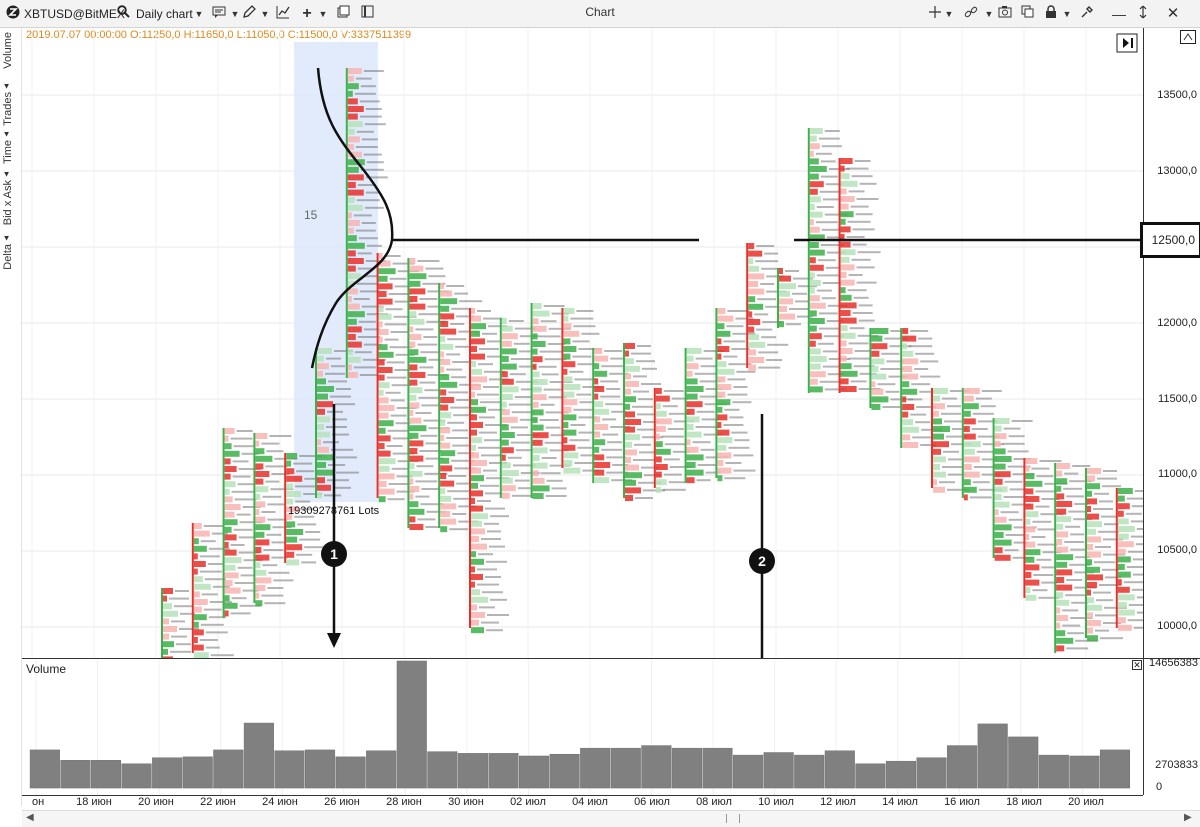 The width and height of the screenshot is (1200, 827). Describe the element at coordinates (123, 14) in the screenshot. I see `search-icon` at that location.